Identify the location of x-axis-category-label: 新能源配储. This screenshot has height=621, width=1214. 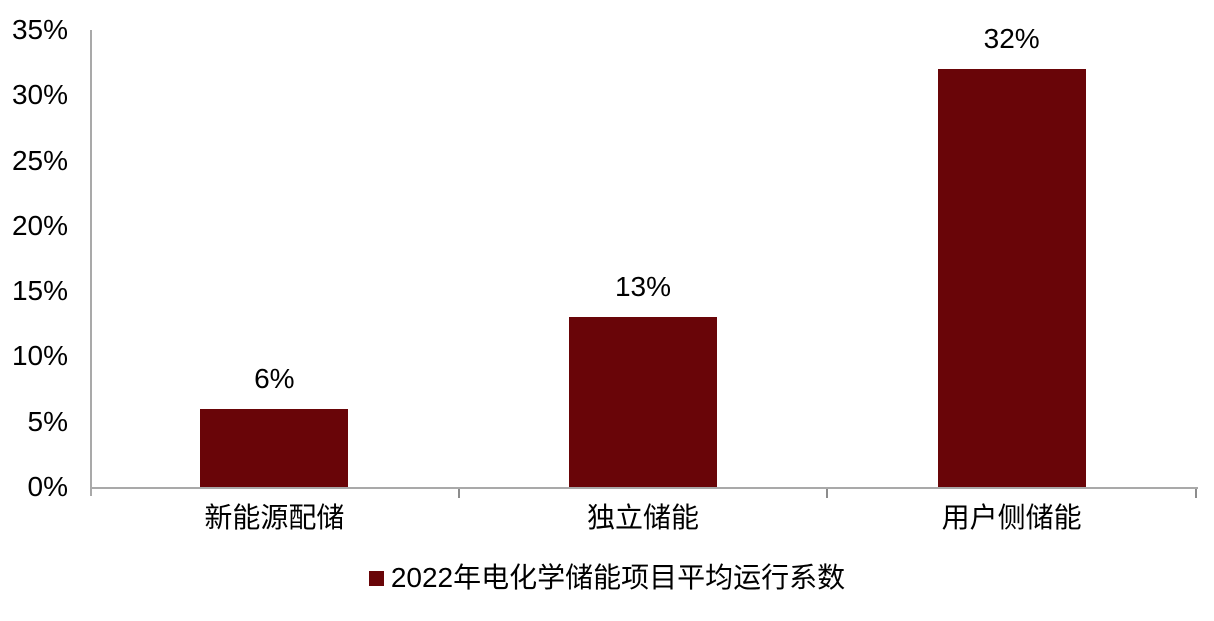
(274, 517).